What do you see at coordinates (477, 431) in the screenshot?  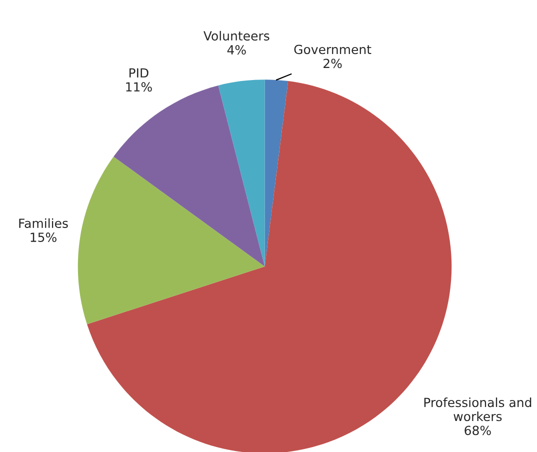 I see `data-label: 68%` at bounding box center [477, 431].